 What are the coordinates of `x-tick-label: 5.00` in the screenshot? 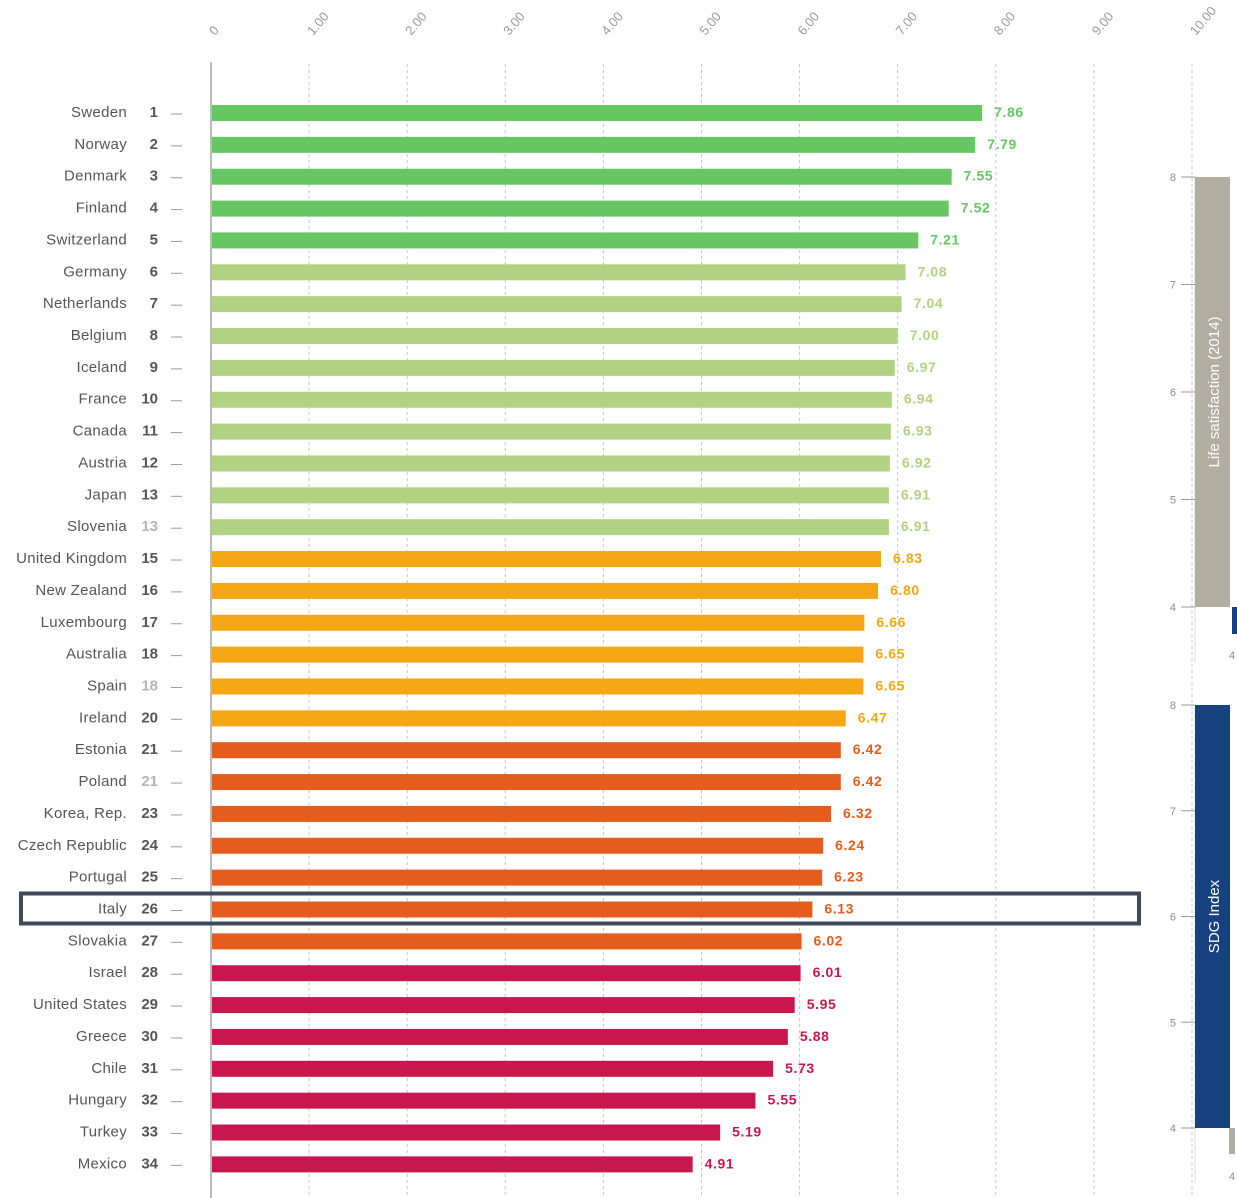 It's located at (710, 23).